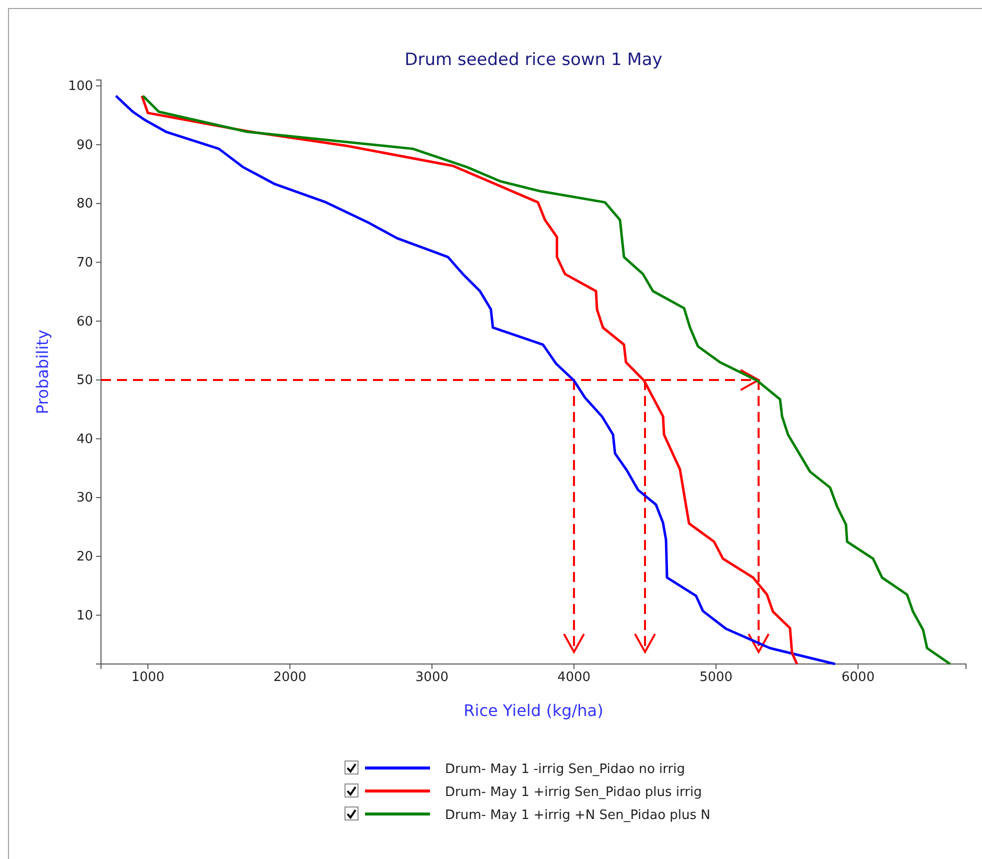  What do you see at coordinates (533, 60) in the screenshot?
I see `chart-title: Drum seeded rice sown 1 May` at bounding box center [533, 60].